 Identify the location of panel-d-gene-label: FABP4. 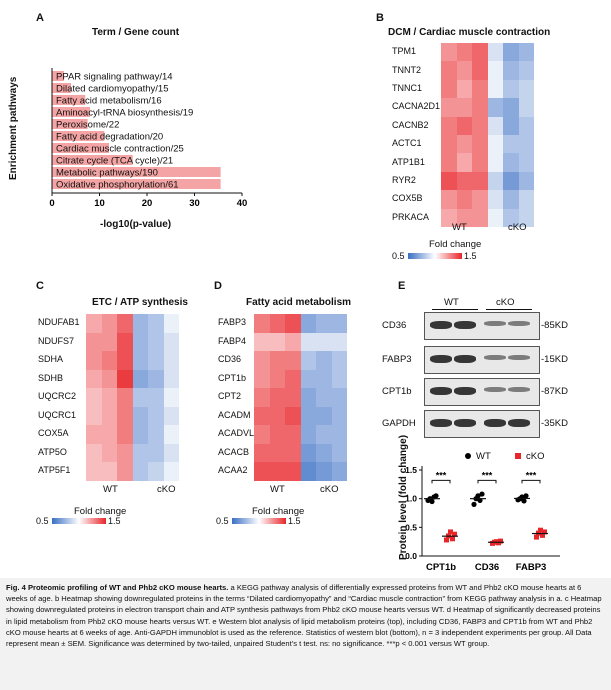
(232, 340).